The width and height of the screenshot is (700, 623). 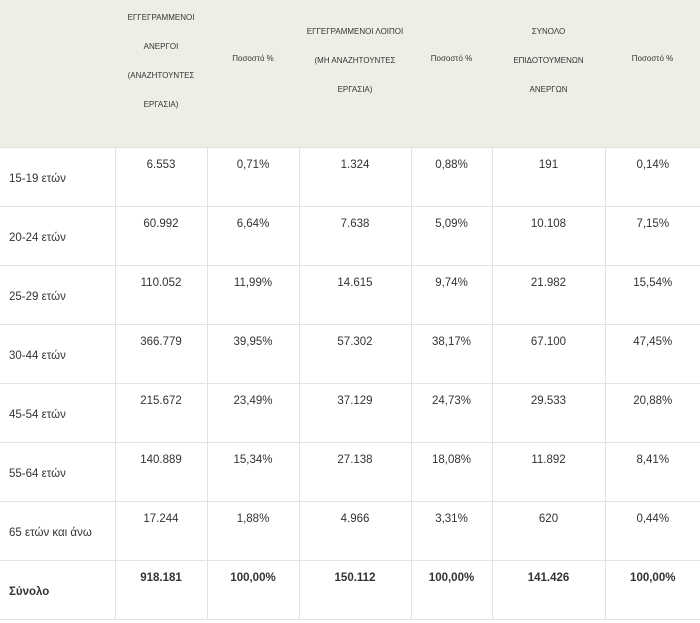 I want to click on total-percent-3: 100,00%, so click(x=652, y=589).